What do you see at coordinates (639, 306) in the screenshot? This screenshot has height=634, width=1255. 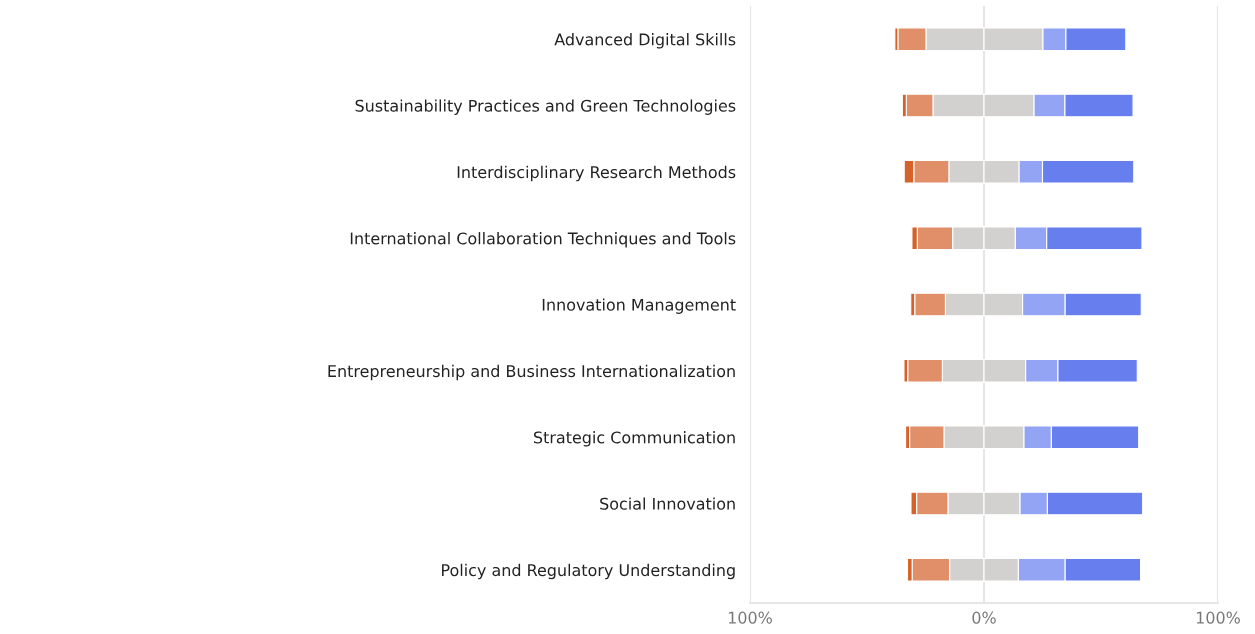 I see `y-tick-label: Innovation Management` at bounding box center [639, 306].